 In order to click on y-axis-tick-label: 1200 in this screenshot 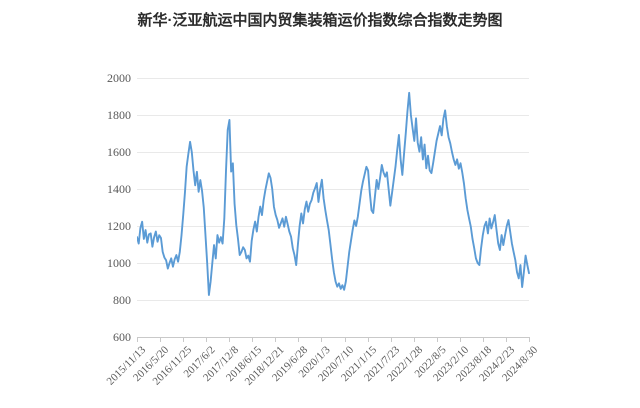, I will do `click(119, 226)`.